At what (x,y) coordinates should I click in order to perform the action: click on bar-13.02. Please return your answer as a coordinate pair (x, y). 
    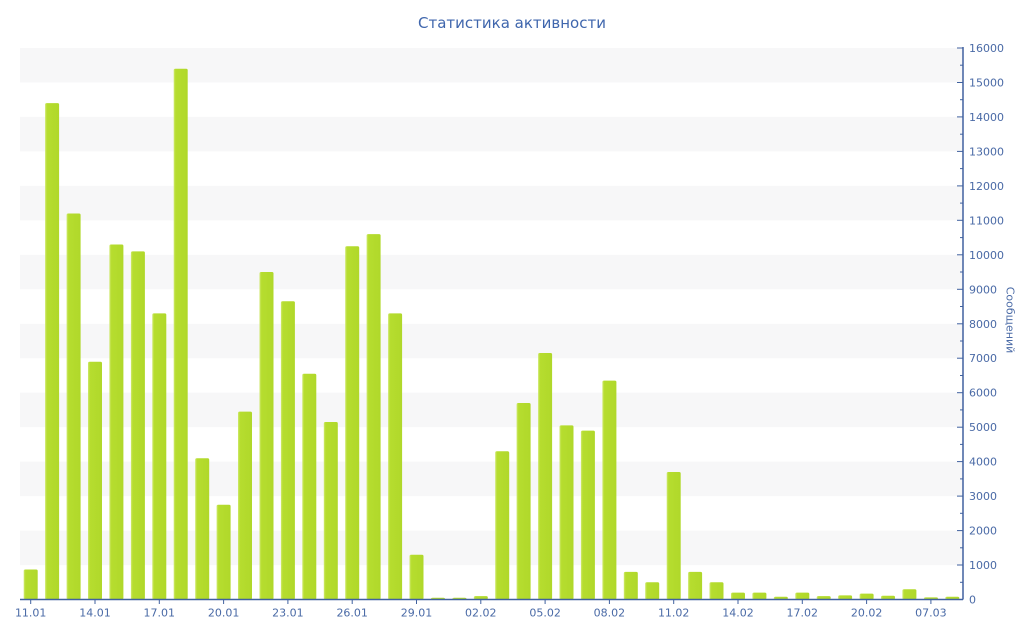
    Looking at the image, I should click on (716, 591).